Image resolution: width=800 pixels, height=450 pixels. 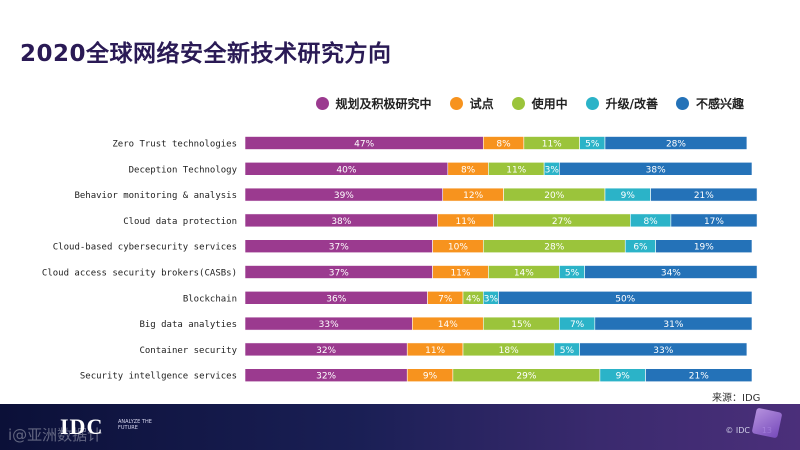 I want to click on data-label: 36%, so click(x=336, y=299).